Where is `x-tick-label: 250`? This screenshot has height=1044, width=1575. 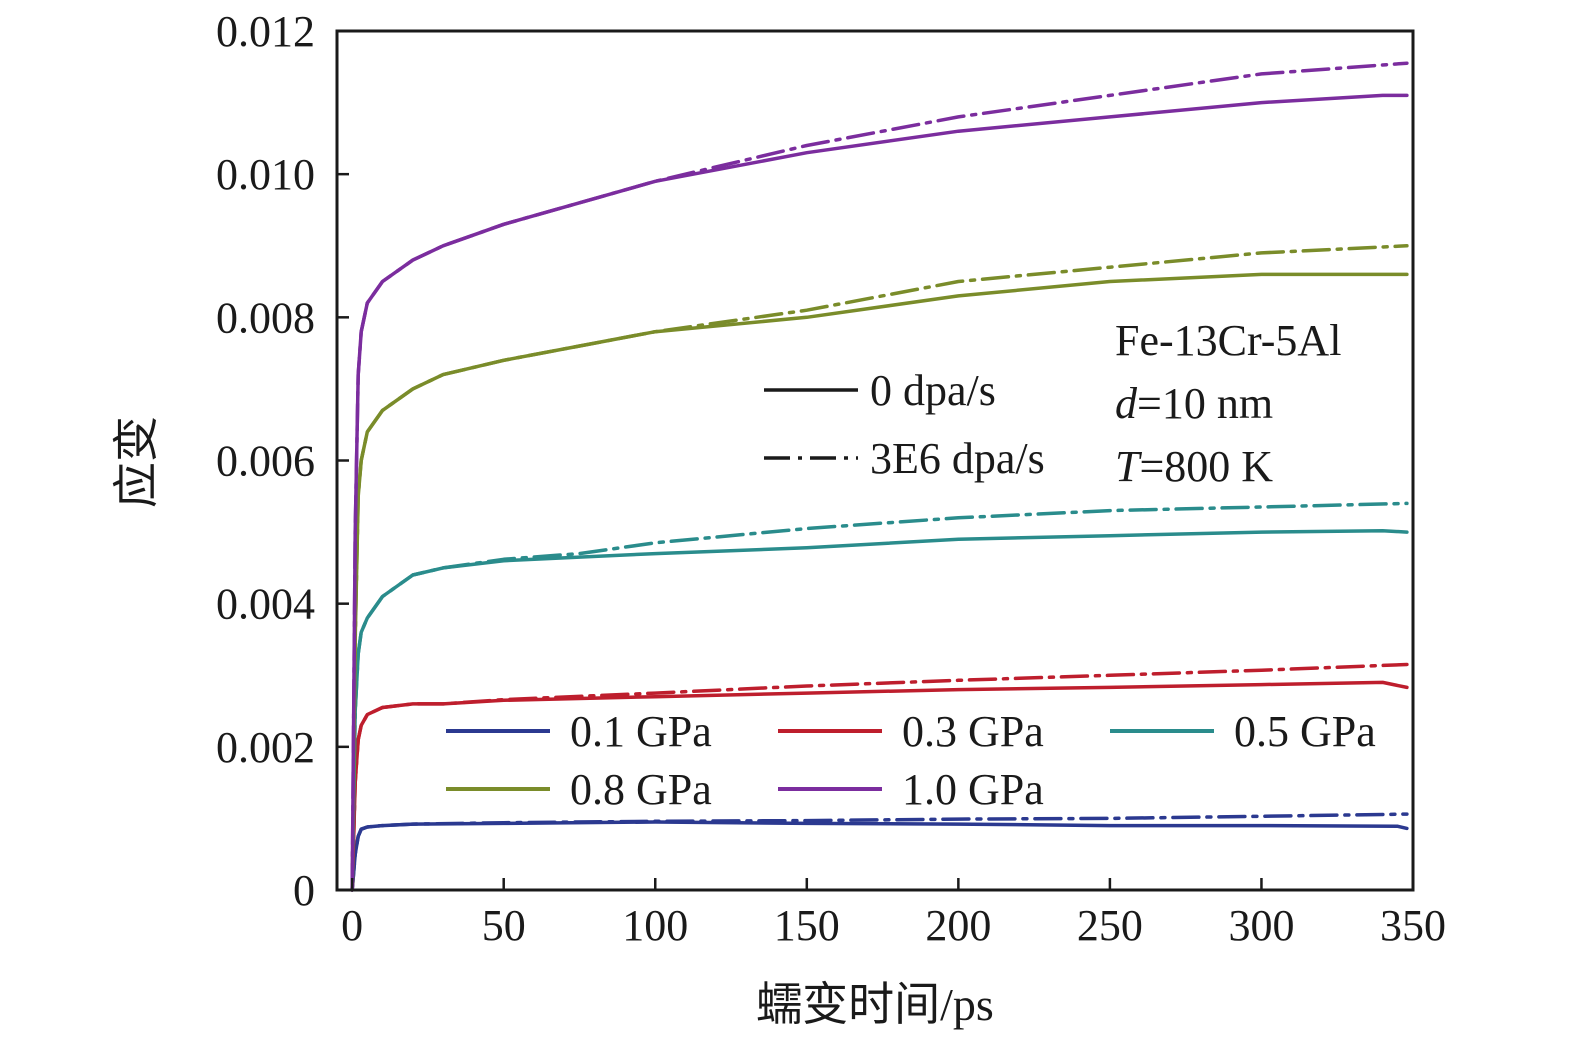
x-tick-label: 250 is located at coordinates (1110, 925).